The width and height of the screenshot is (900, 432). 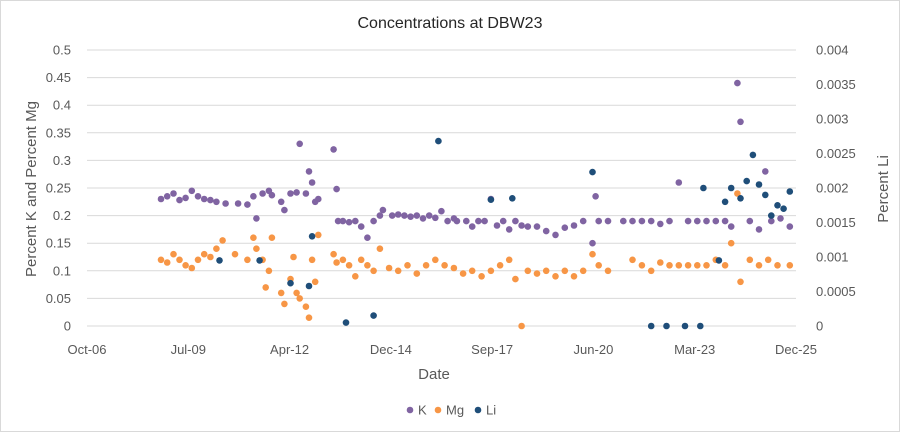 What do you see at coordinates (58, 243) in the screenshot?
I see `y-tick-label: 0.15` at bounding box center [58, 243].